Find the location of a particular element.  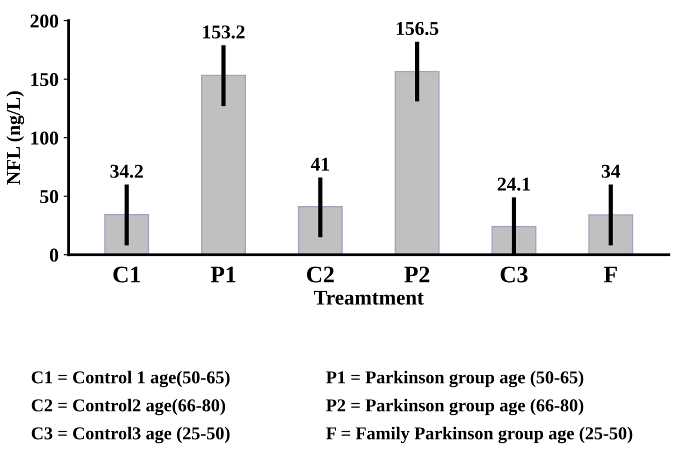

x-axis-title: Treamtment is located at coordinates (369, 297).